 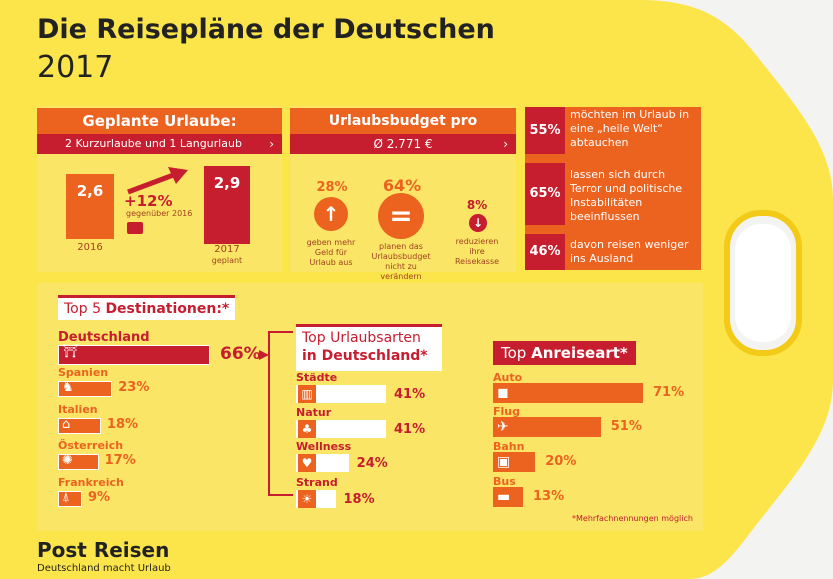 I want to click on destinations-title-a: Top 5, so click(x=85, y=309).